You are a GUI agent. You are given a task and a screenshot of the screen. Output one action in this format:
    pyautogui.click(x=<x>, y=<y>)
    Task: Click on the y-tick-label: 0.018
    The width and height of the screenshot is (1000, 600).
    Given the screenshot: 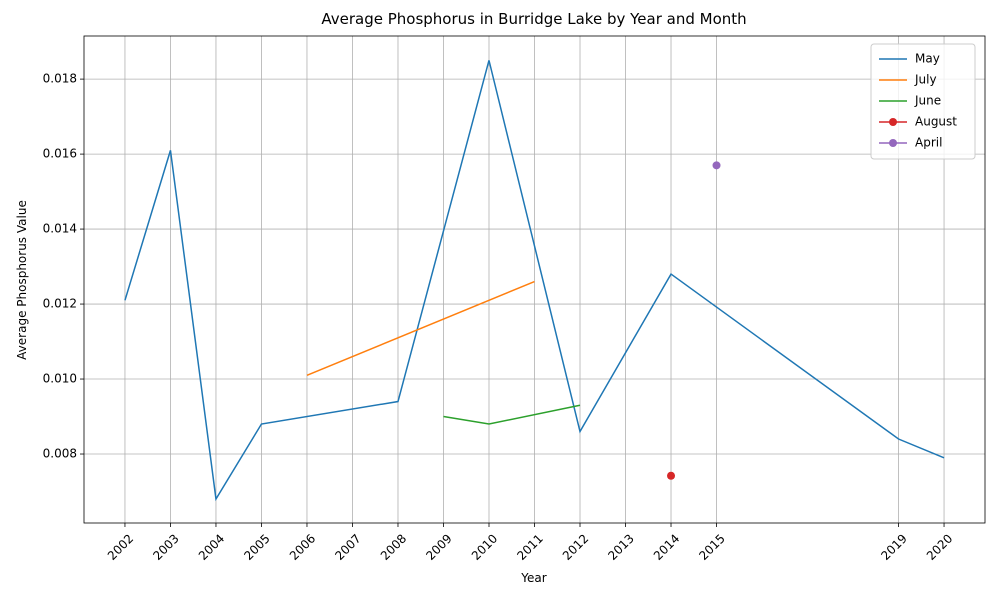 What is the action you would take?
    pyautogui.click(x=60, y=79)
    